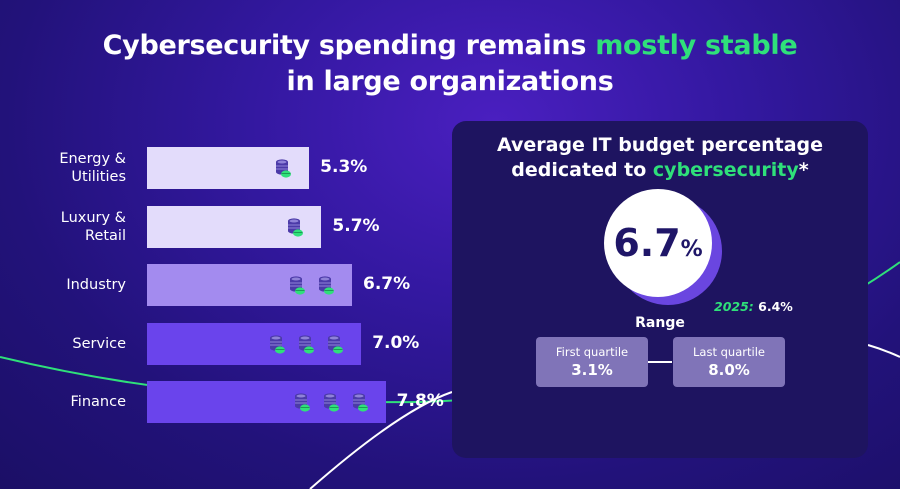 This screenshot has width=900, height=489. I want to click on average-value-unit: %, so click(691, 249).